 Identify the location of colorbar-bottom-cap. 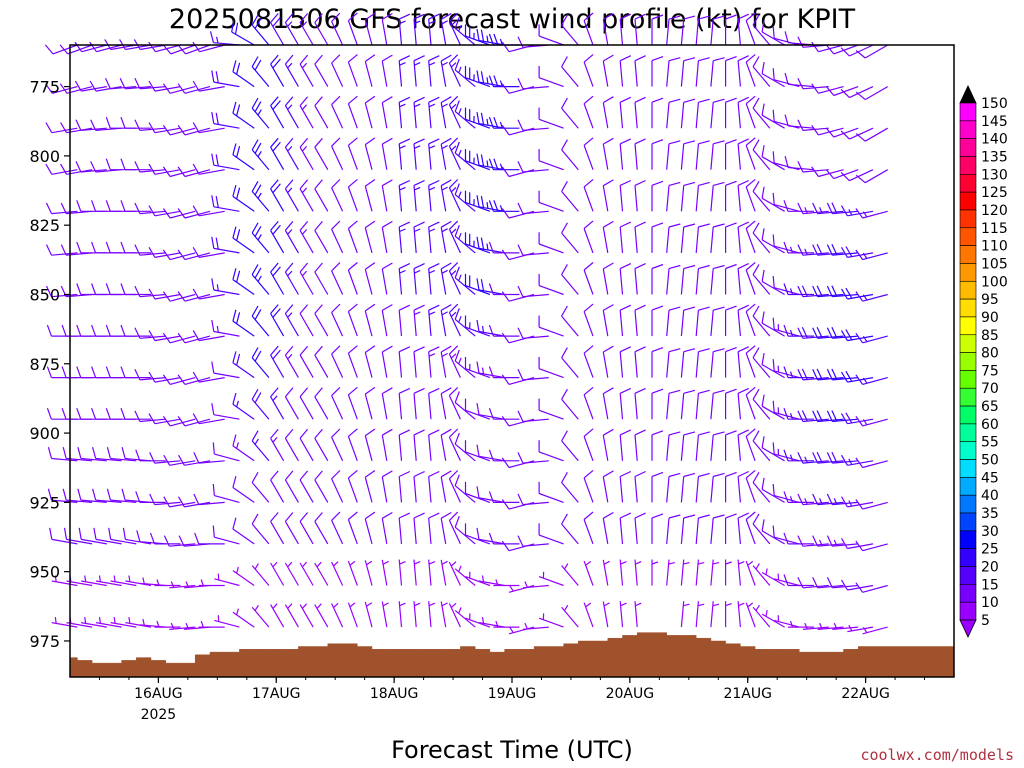
(968, 628).